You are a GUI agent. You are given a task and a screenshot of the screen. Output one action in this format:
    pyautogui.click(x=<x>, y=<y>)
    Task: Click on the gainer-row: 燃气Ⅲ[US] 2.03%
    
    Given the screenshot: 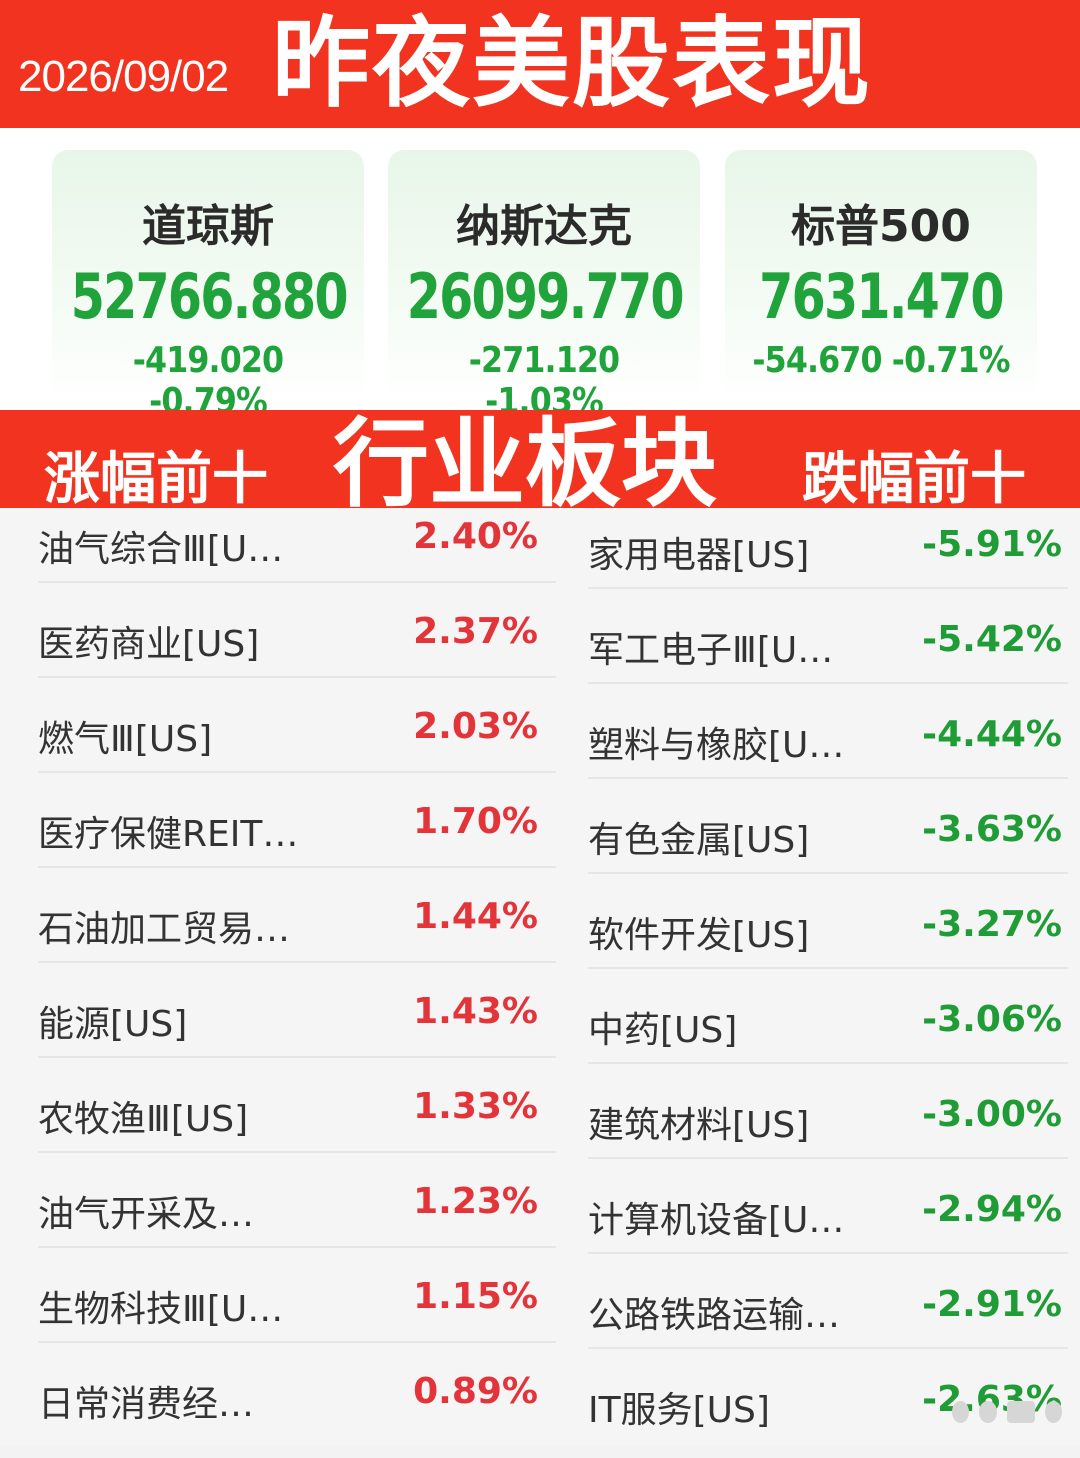 What is the action you would take?
    pyautogui.click(x=288, y=745)
    